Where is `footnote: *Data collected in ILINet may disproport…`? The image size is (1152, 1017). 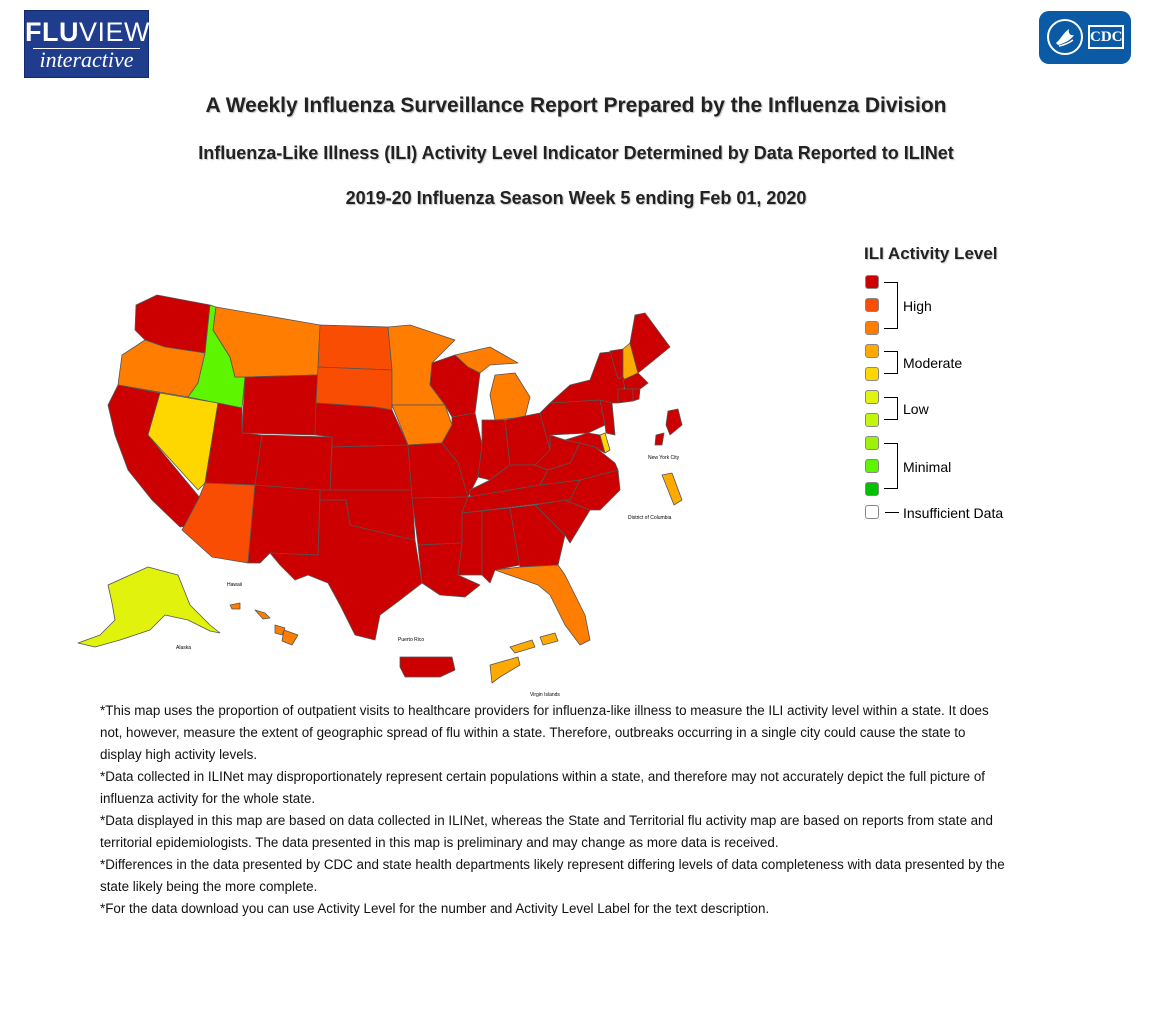
footnote: *Data collected in ILINet may disproport… is located at coordinates (543, 787).